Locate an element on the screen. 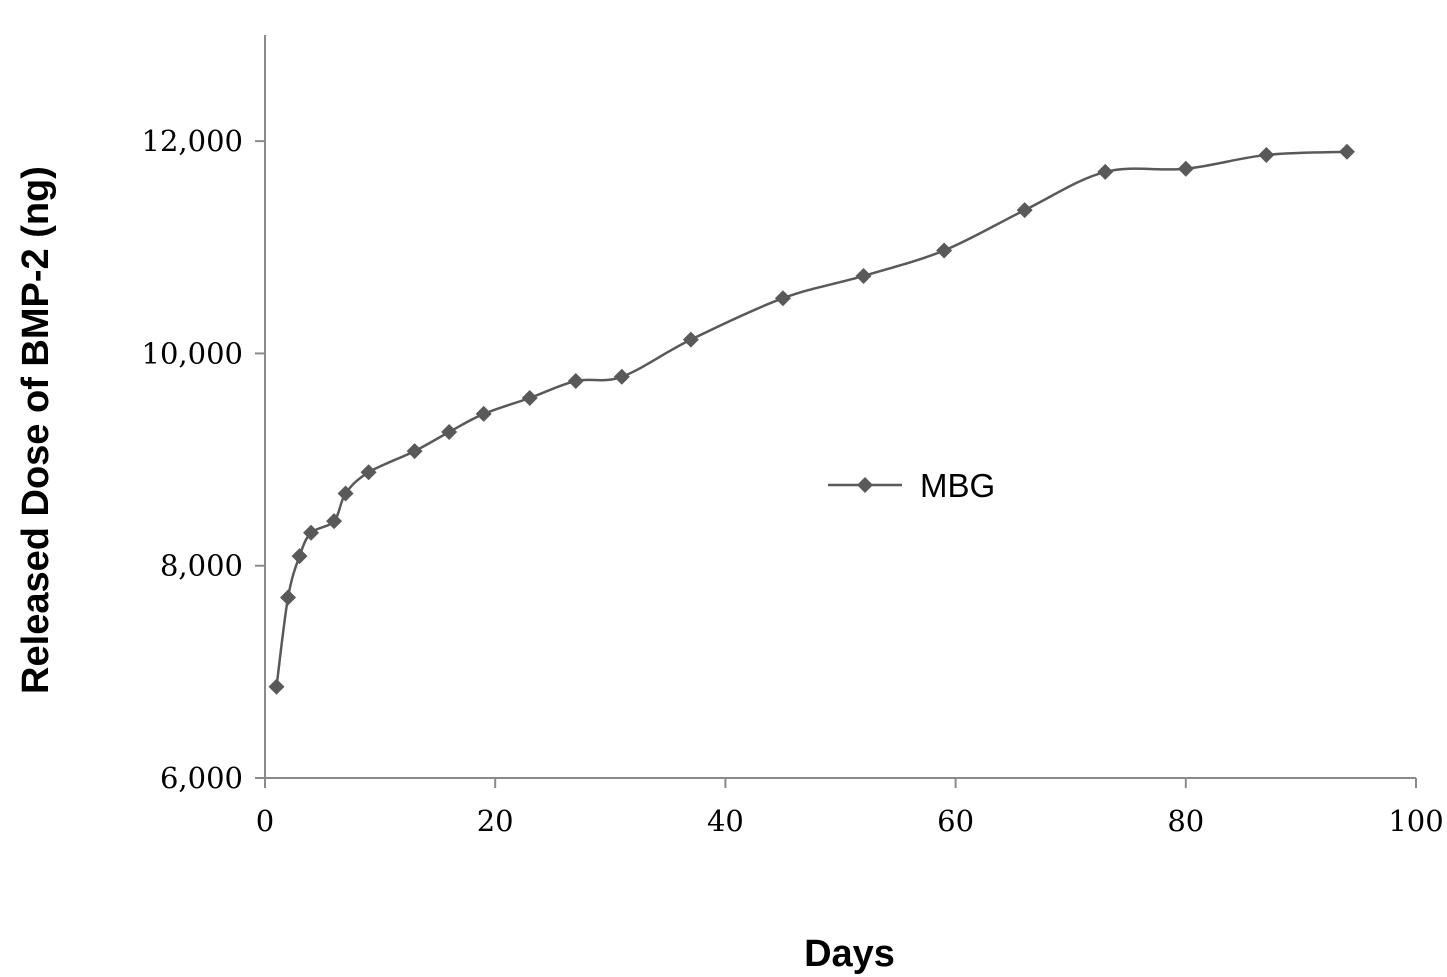 The width and height of the screenshot is (1447, 977). legend-marker is located at coordinates (865, 485).